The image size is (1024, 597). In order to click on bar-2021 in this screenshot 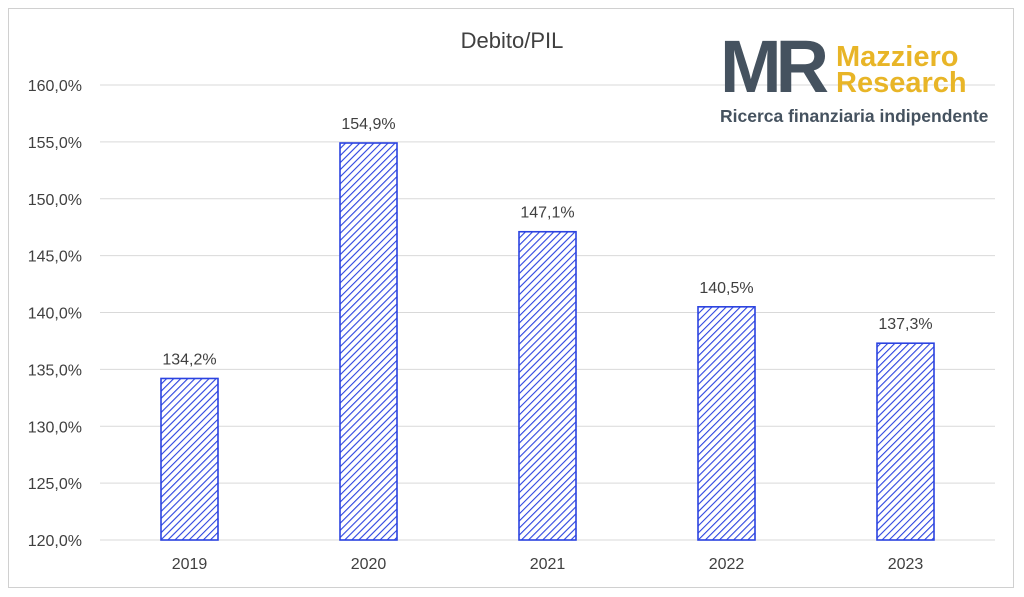, I will do `click(547, 385)`.